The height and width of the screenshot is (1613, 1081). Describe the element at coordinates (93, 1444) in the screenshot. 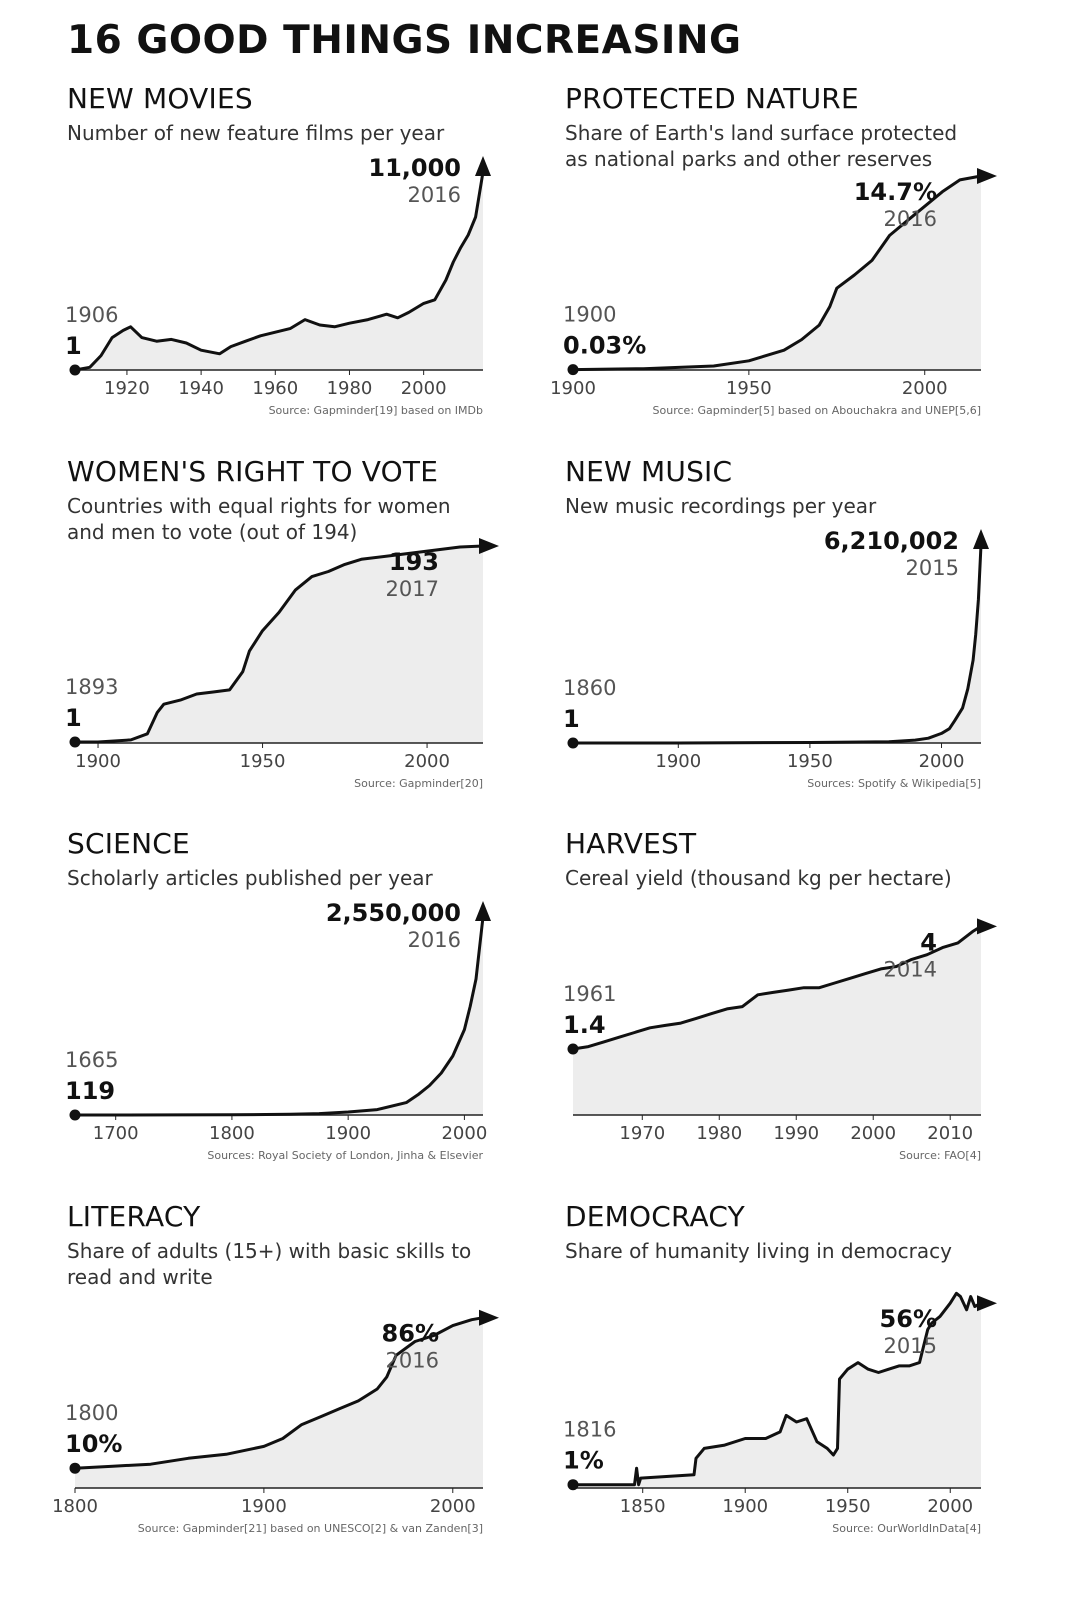

I see `start-value-label: 10%` at that location.